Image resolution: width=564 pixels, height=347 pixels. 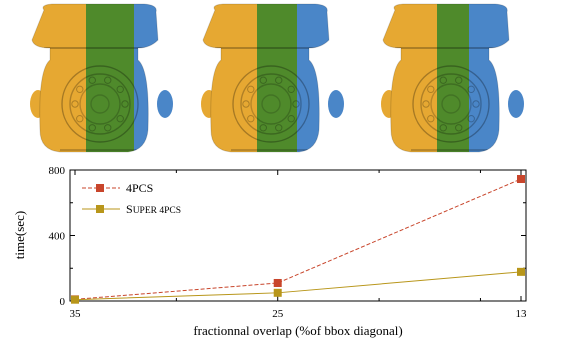 I want to click on legend-label-4pcs: 4PCS, so click(x=139, y=188).